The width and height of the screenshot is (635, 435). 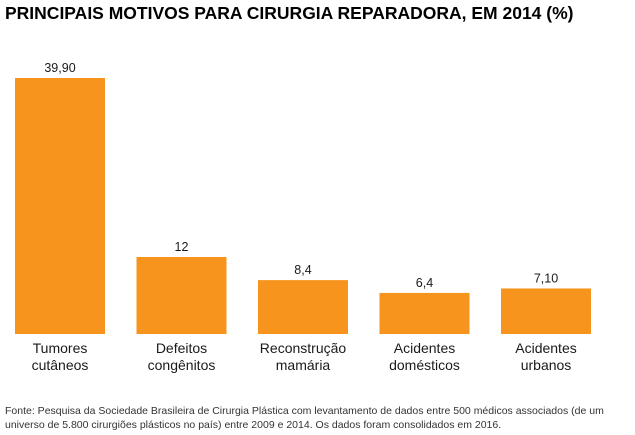 What do you see at coordinates (303, 365) in the screenshot?
I see `category-label-3-line-2: mamária` at bounding box center [303, 365].